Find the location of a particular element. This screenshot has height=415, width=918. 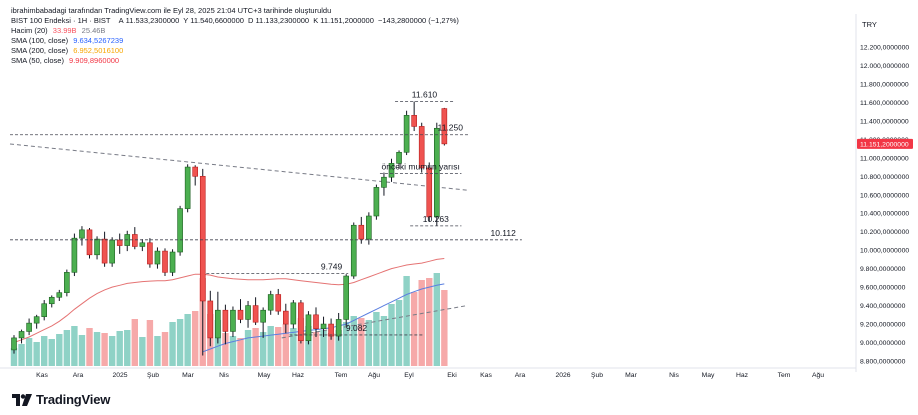

time-tick-label: May is located at coordinates (708, 375).